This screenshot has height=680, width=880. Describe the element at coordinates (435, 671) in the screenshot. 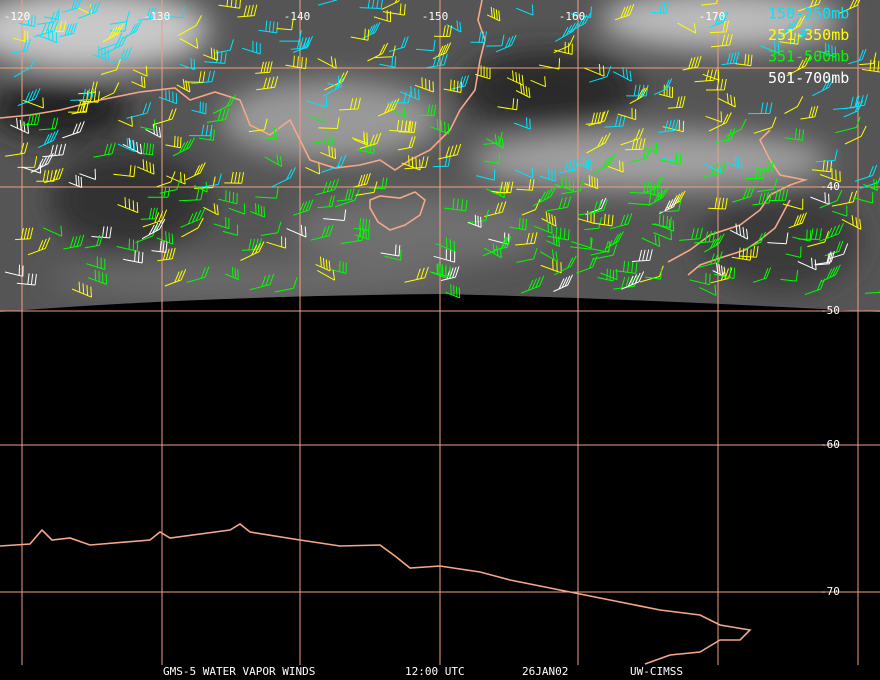

I see `footer-text: 12:00 UTC` at that location.